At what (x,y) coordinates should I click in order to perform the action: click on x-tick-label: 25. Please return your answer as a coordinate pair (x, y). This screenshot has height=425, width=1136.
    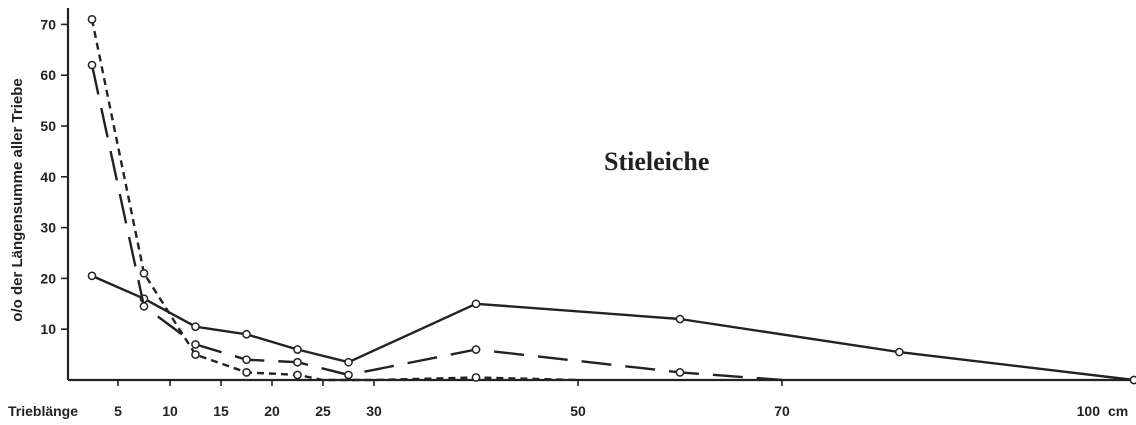
    Looking at the image, I should click on (323, 411).